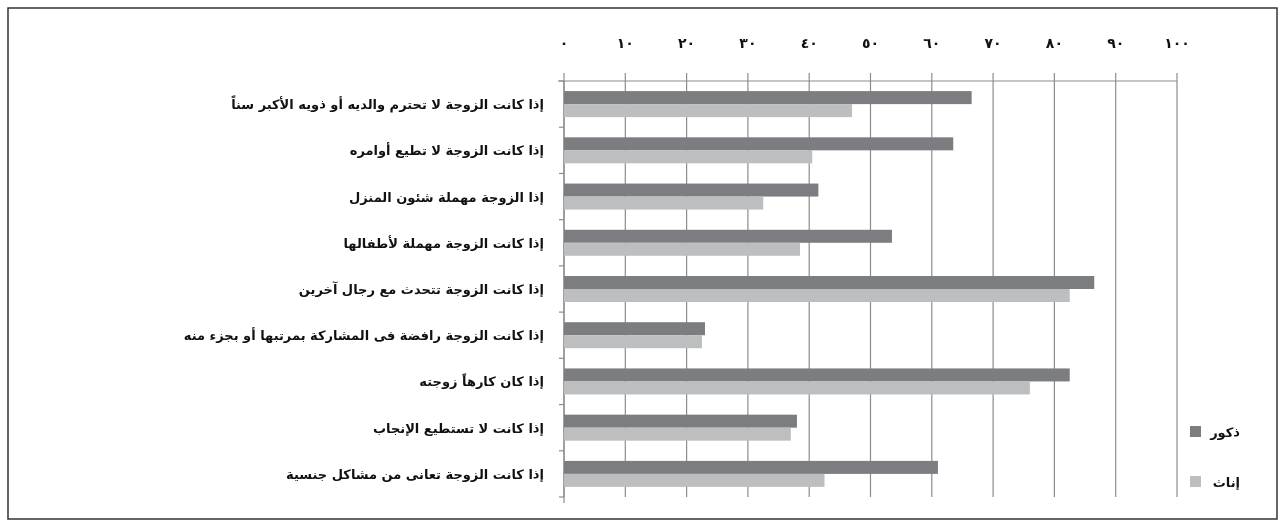 The image size is (1285, 527). I want to click on x-tick-label: ١٠٠, so click(1177, 43).